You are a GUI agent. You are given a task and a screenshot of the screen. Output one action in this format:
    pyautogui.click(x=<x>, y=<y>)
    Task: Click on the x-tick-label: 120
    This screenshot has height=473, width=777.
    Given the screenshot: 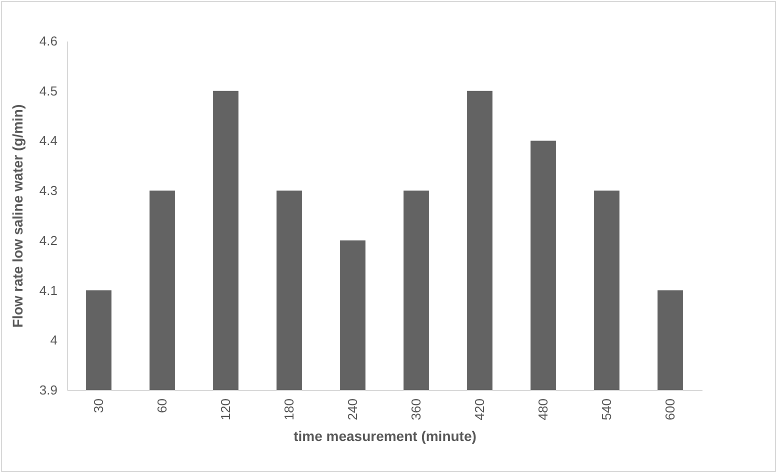 What is the action you would take?
    pyautogui.click(x=225, y=409)
    